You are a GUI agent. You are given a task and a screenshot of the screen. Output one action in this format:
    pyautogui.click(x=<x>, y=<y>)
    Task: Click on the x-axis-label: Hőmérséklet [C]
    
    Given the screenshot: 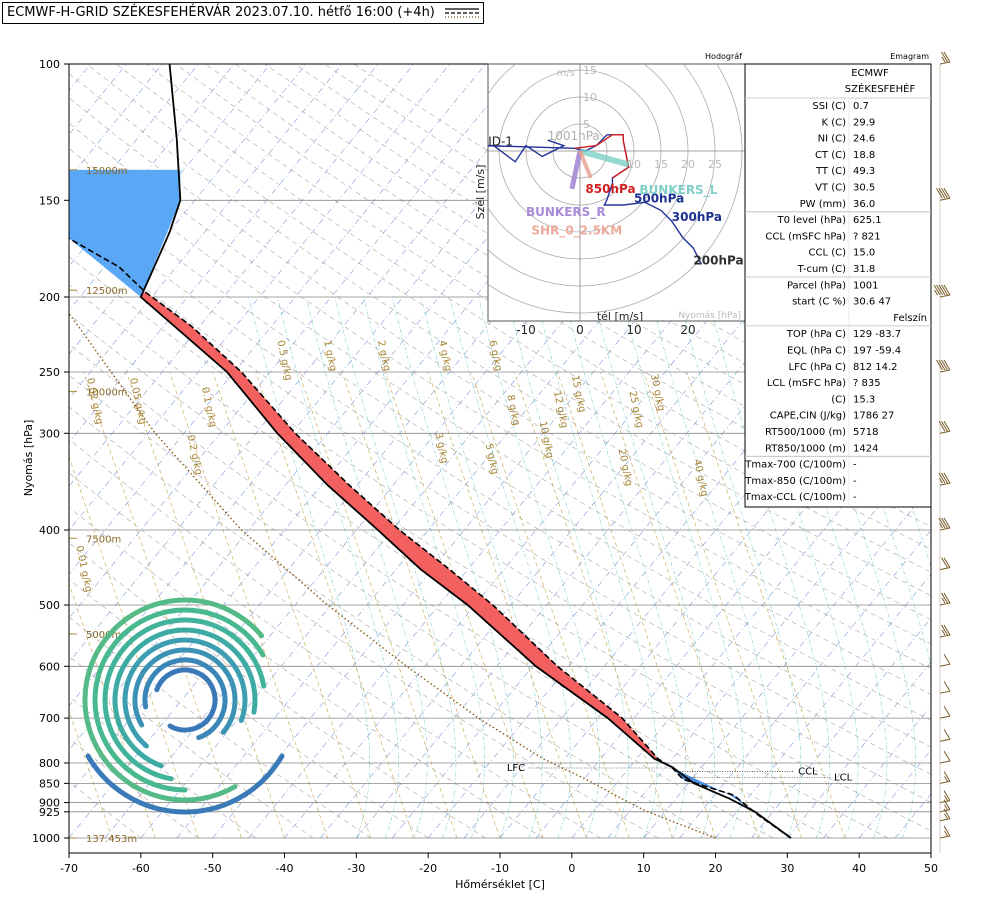 What is the action you would take?
    pyautogui.click(x=500, y=884)
    